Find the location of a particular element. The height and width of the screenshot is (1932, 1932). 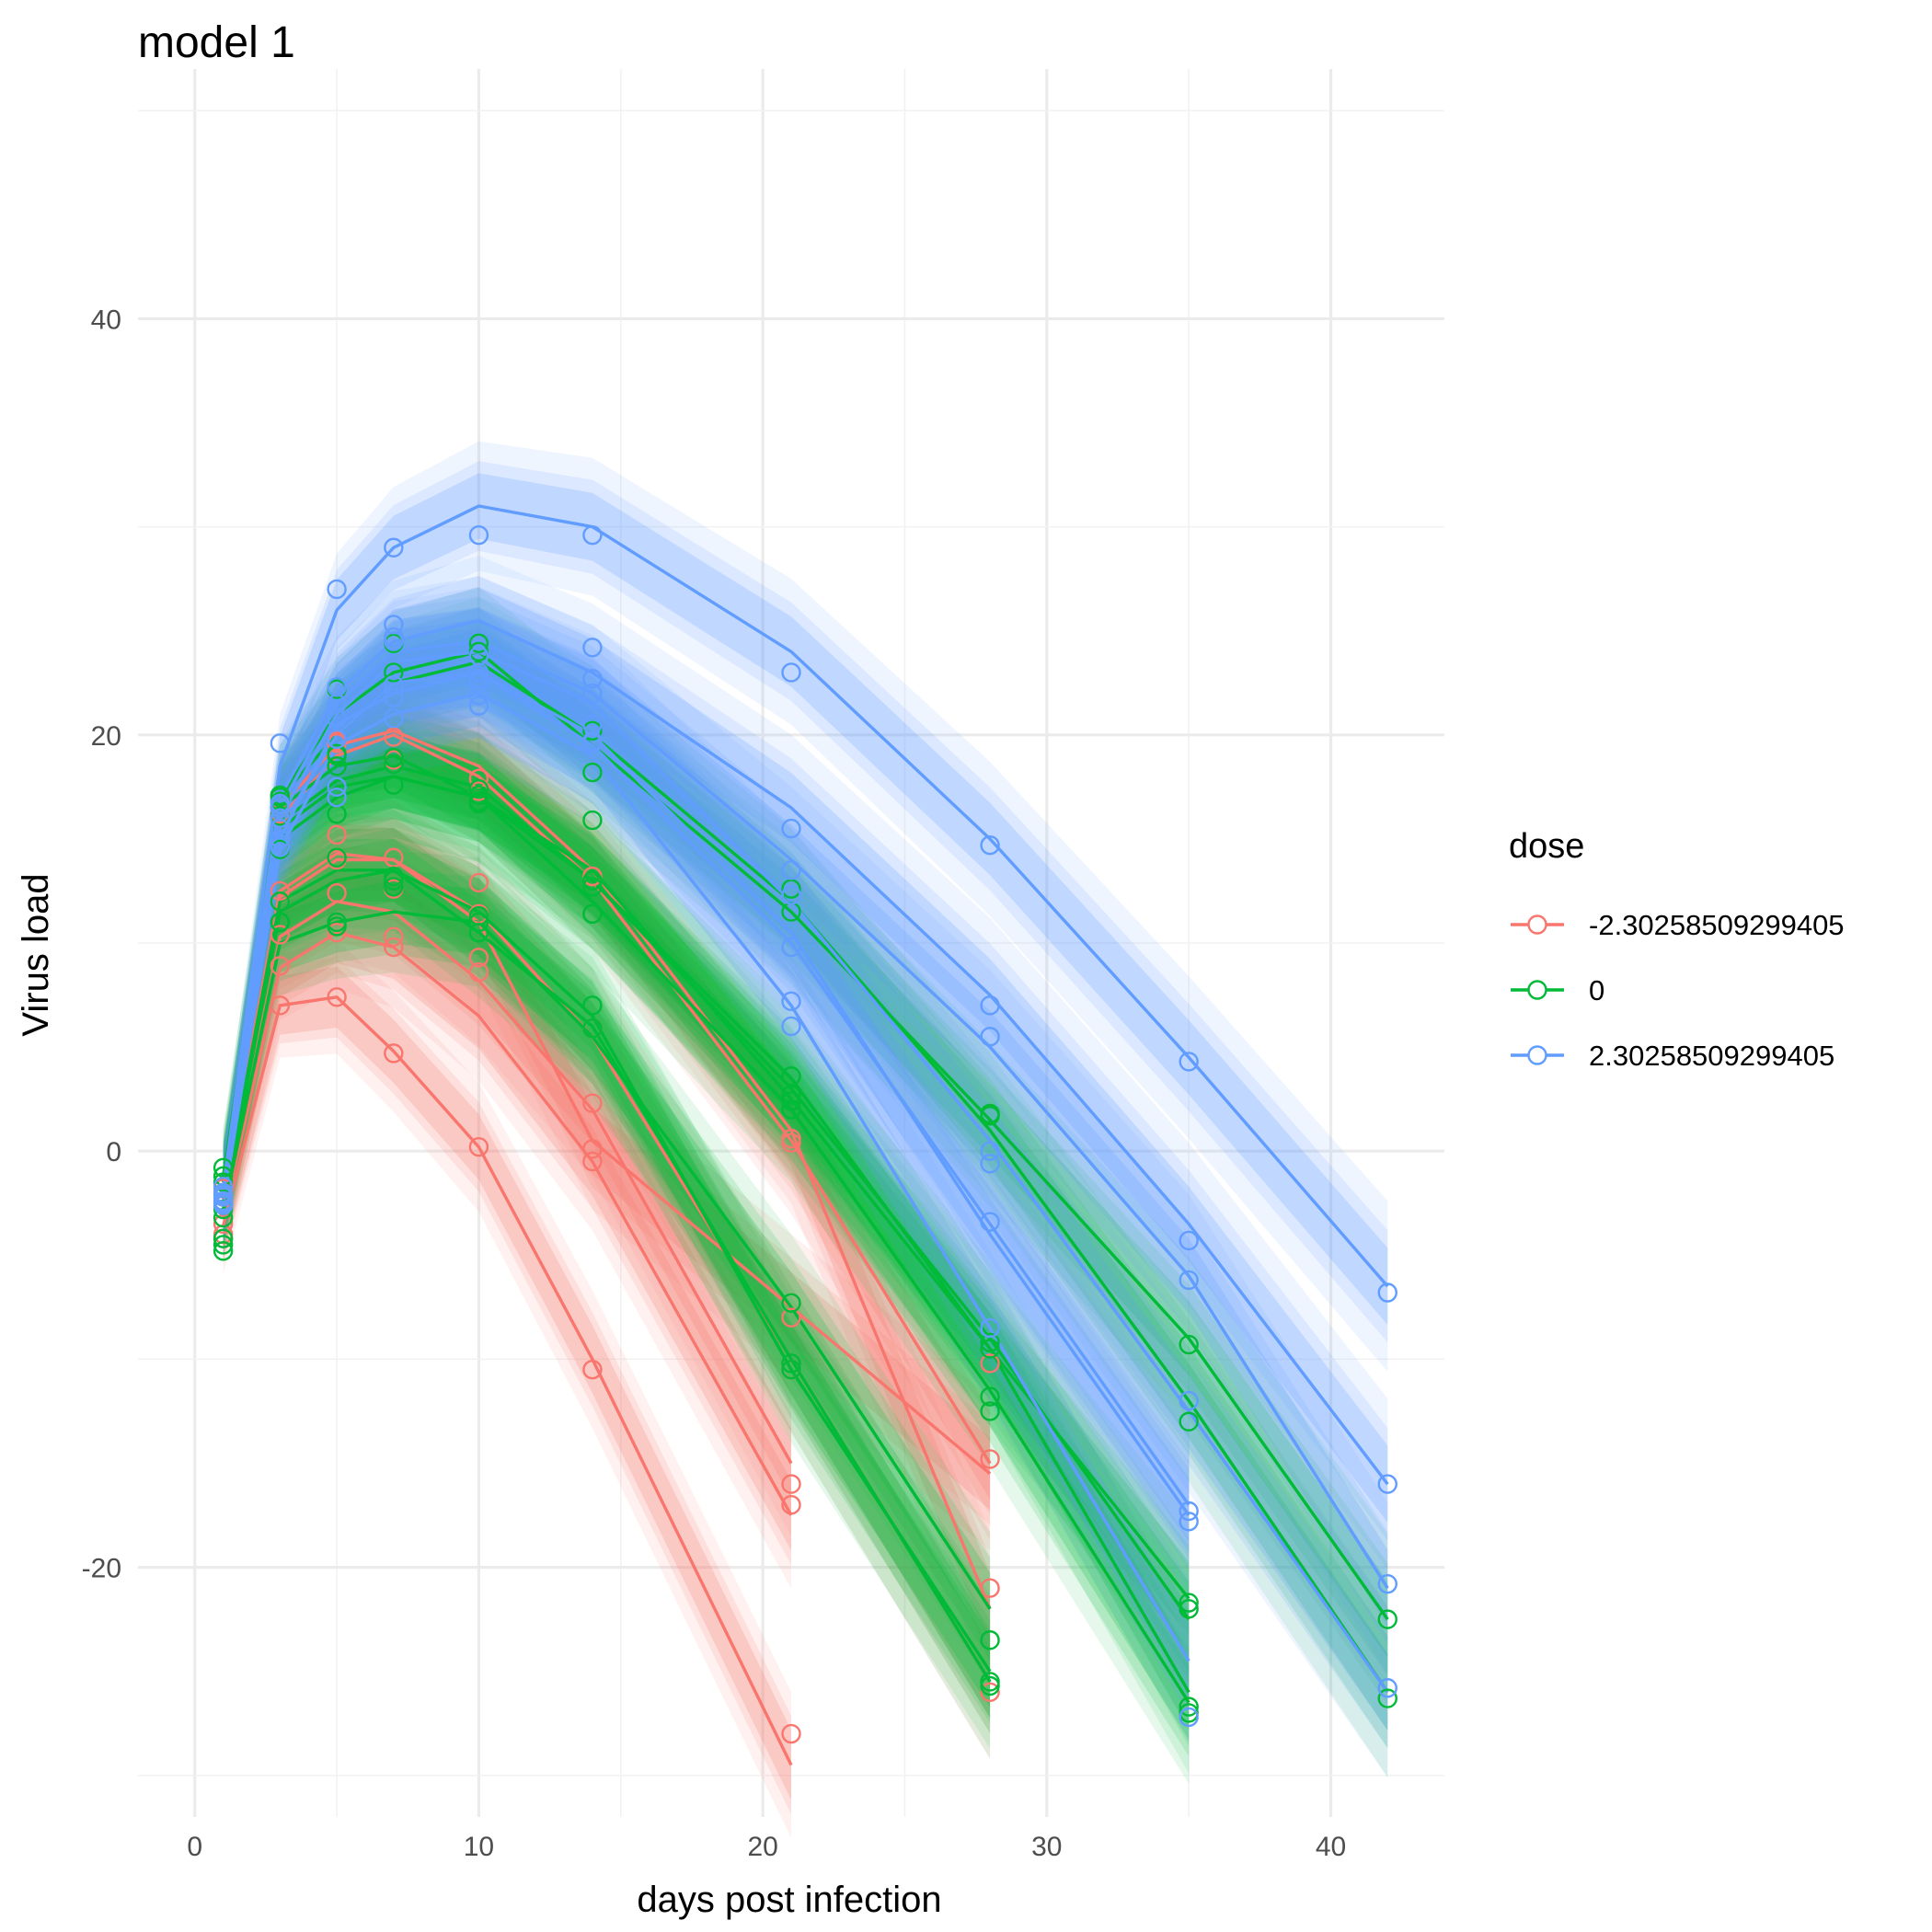

legend-label: 2.30258509299405 is located at coordinates (1711, 1056).